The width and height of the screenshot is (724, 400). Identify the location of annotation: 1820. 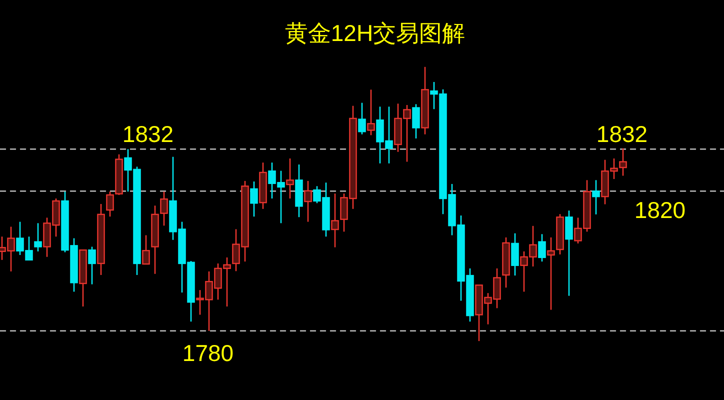
(660, 210).